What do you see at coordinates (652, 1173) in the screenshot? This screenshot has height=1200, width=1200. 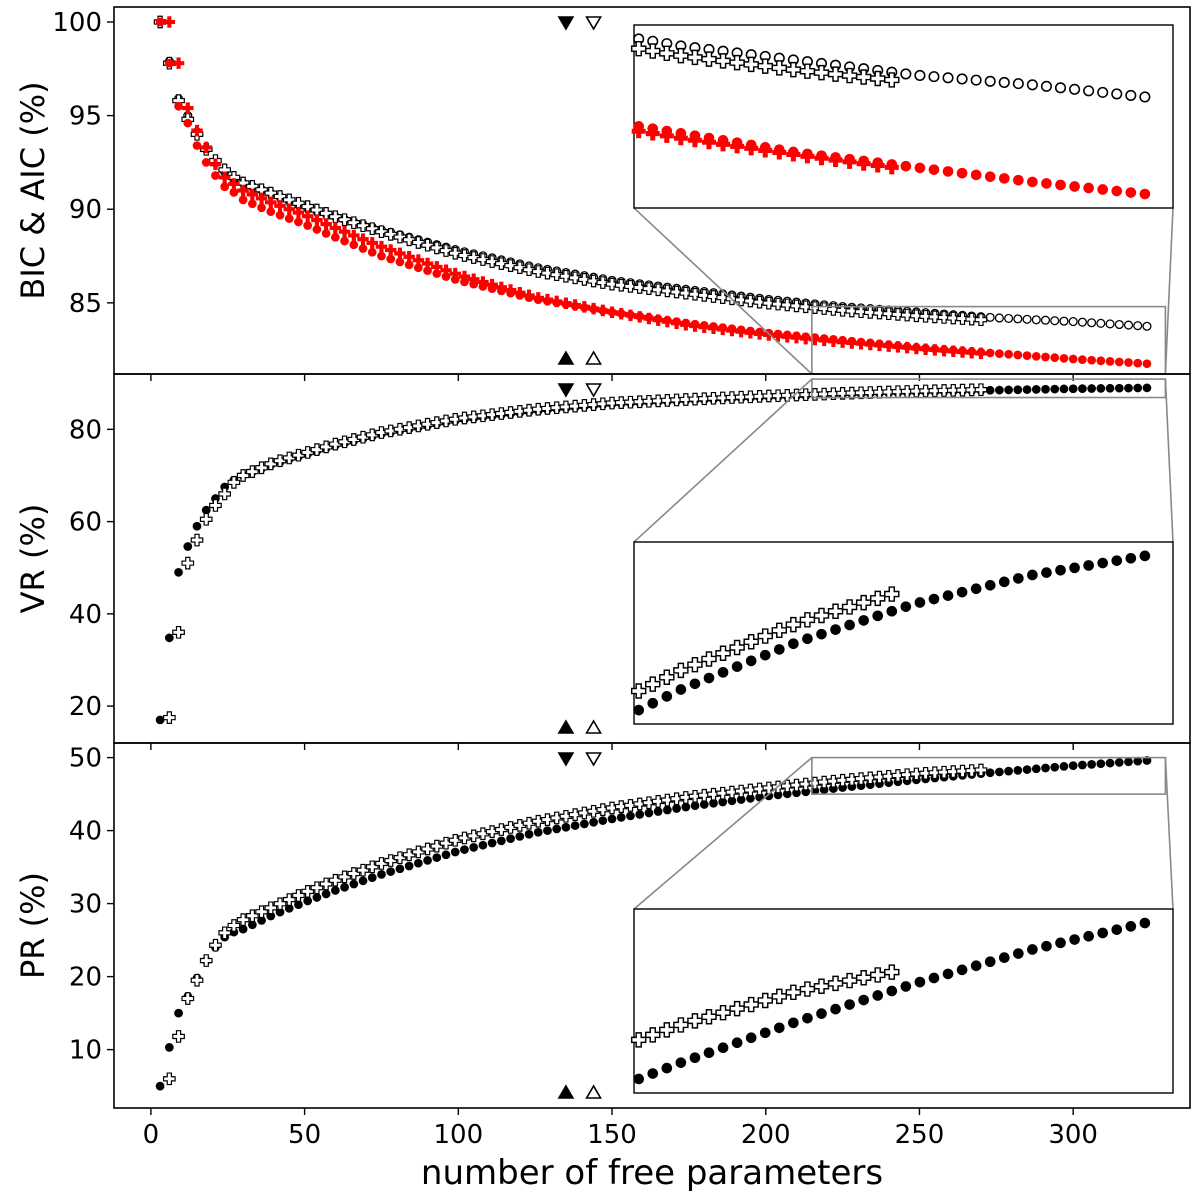 I see `x-axis-label: number of free parameters` at bounding box center [652, 1173].